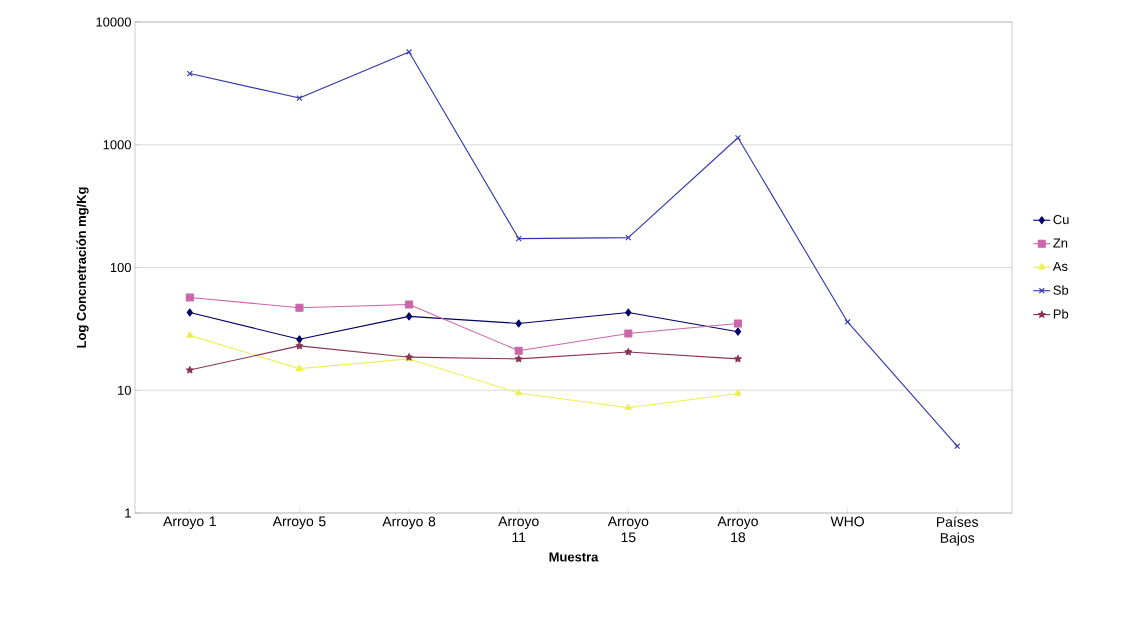 This screenshot has width=1137, height=638. Describe the element at coordinates (1060, 243) in the screenshot. I see `legend-label: Zn` at that location.